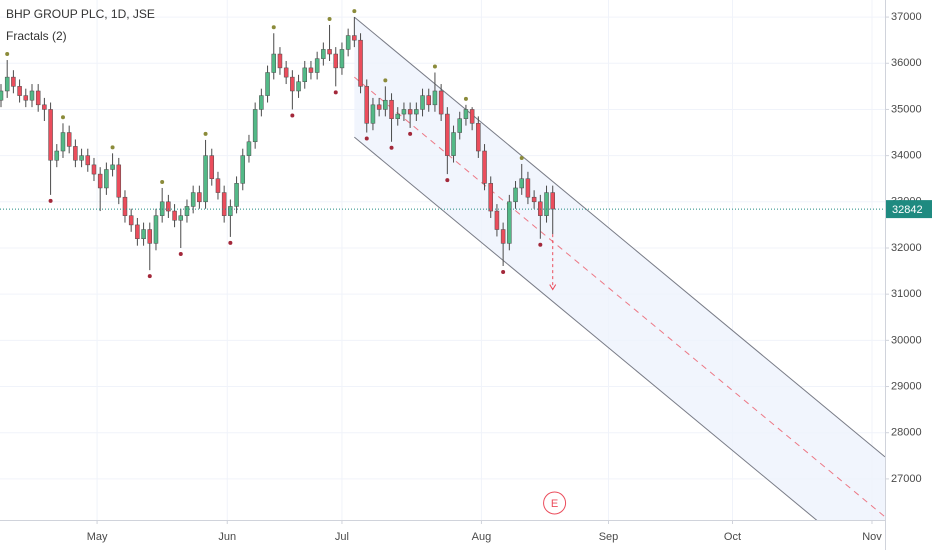 Image resolution: width=932 pixels, height=550 pixels. I want to click on chart-title: BHP GROUP PLC, 1D, JSE, so click(80, 14).